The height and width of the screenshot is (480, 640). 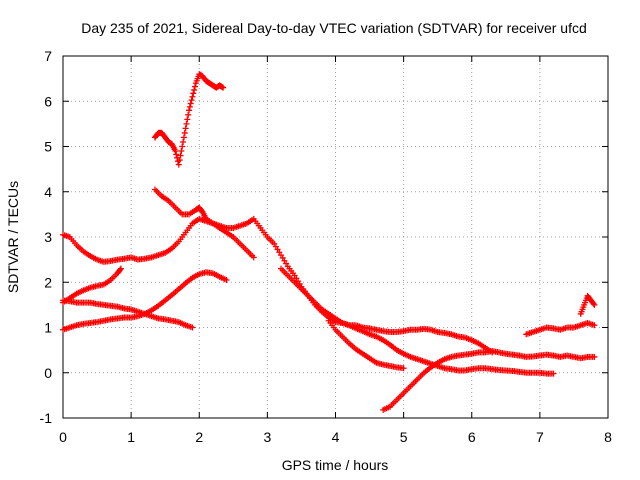 I want to click on series-s7, so click(x=417, y=321).